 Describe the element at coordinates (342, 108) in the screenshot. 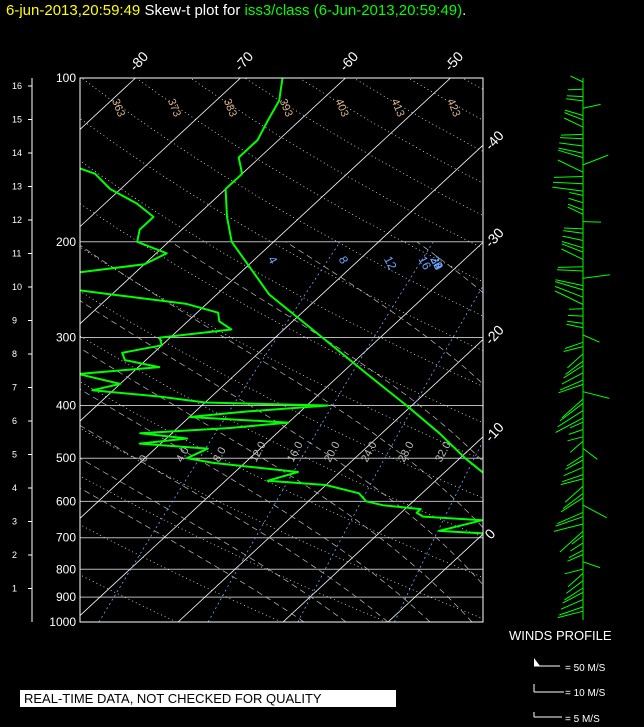

I see `dry-adiabat-label: 403` at that location.